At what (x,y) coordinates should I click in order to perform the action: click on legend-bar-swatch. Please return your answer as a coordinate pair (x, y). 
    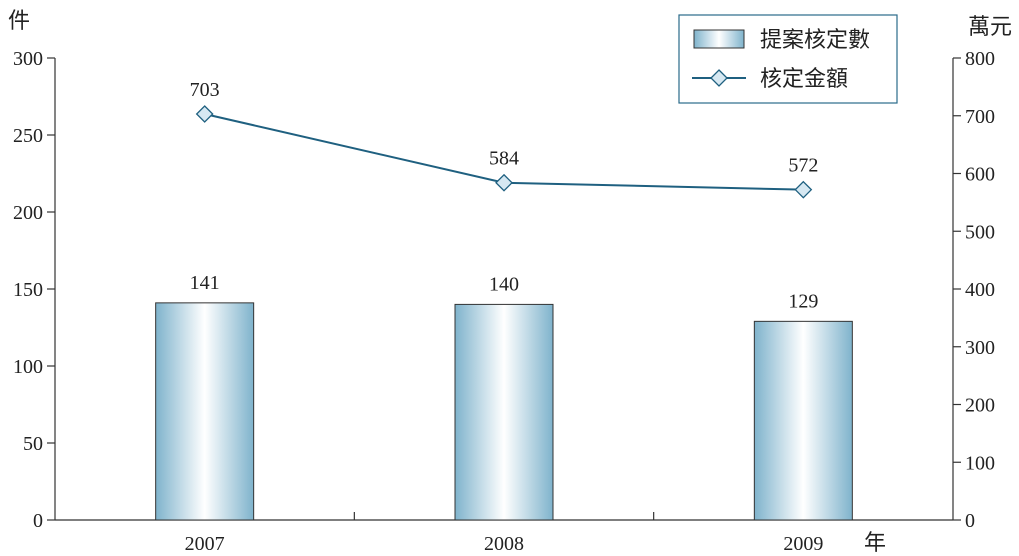
    Looking at the image, I should click on (719, 39).